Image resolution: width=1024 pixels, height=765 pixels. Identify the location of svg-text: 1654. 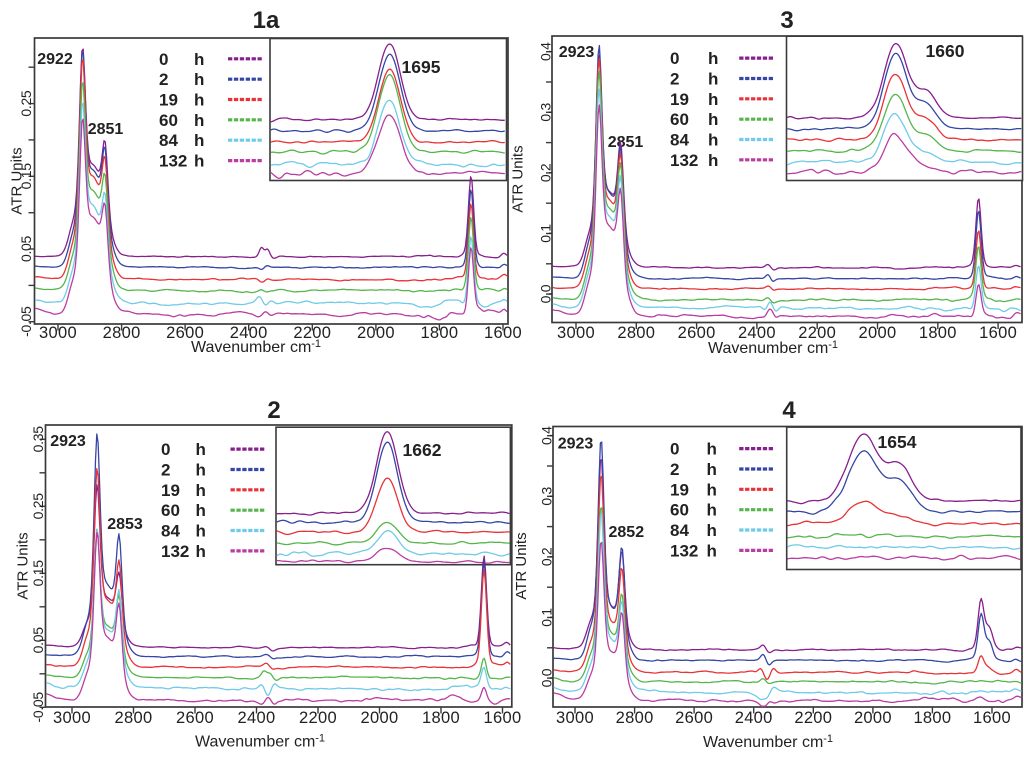
(897, 442).